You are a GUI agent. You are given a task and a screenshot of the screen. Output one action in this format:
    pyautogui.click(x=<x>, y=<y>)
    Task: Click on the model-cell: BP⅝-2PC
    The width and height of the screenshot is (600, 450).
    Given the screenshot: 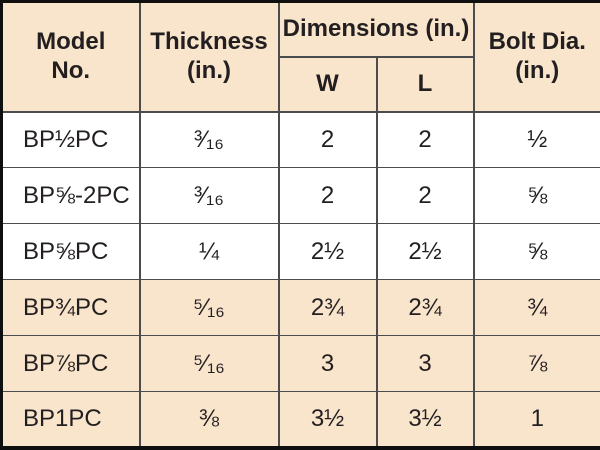 What is the action you would take?
    pyautogui.click(x=70, y=196)
    